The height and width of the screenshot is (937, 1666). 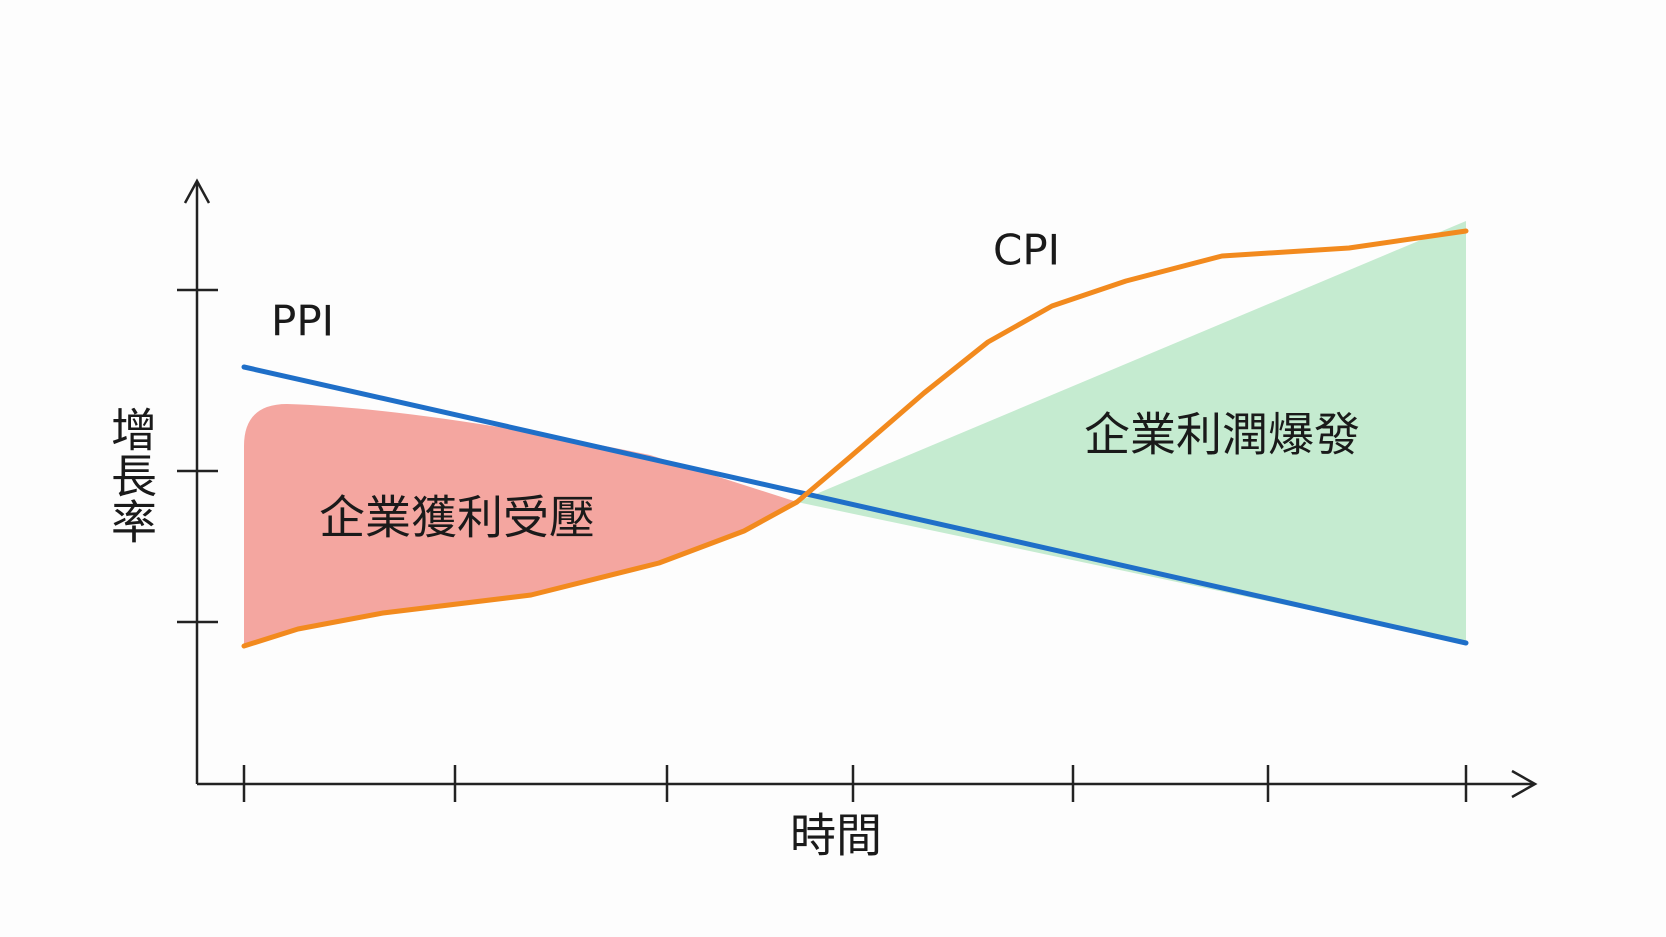 I want to click on line-label: PPI, so click(x=302, y=321).